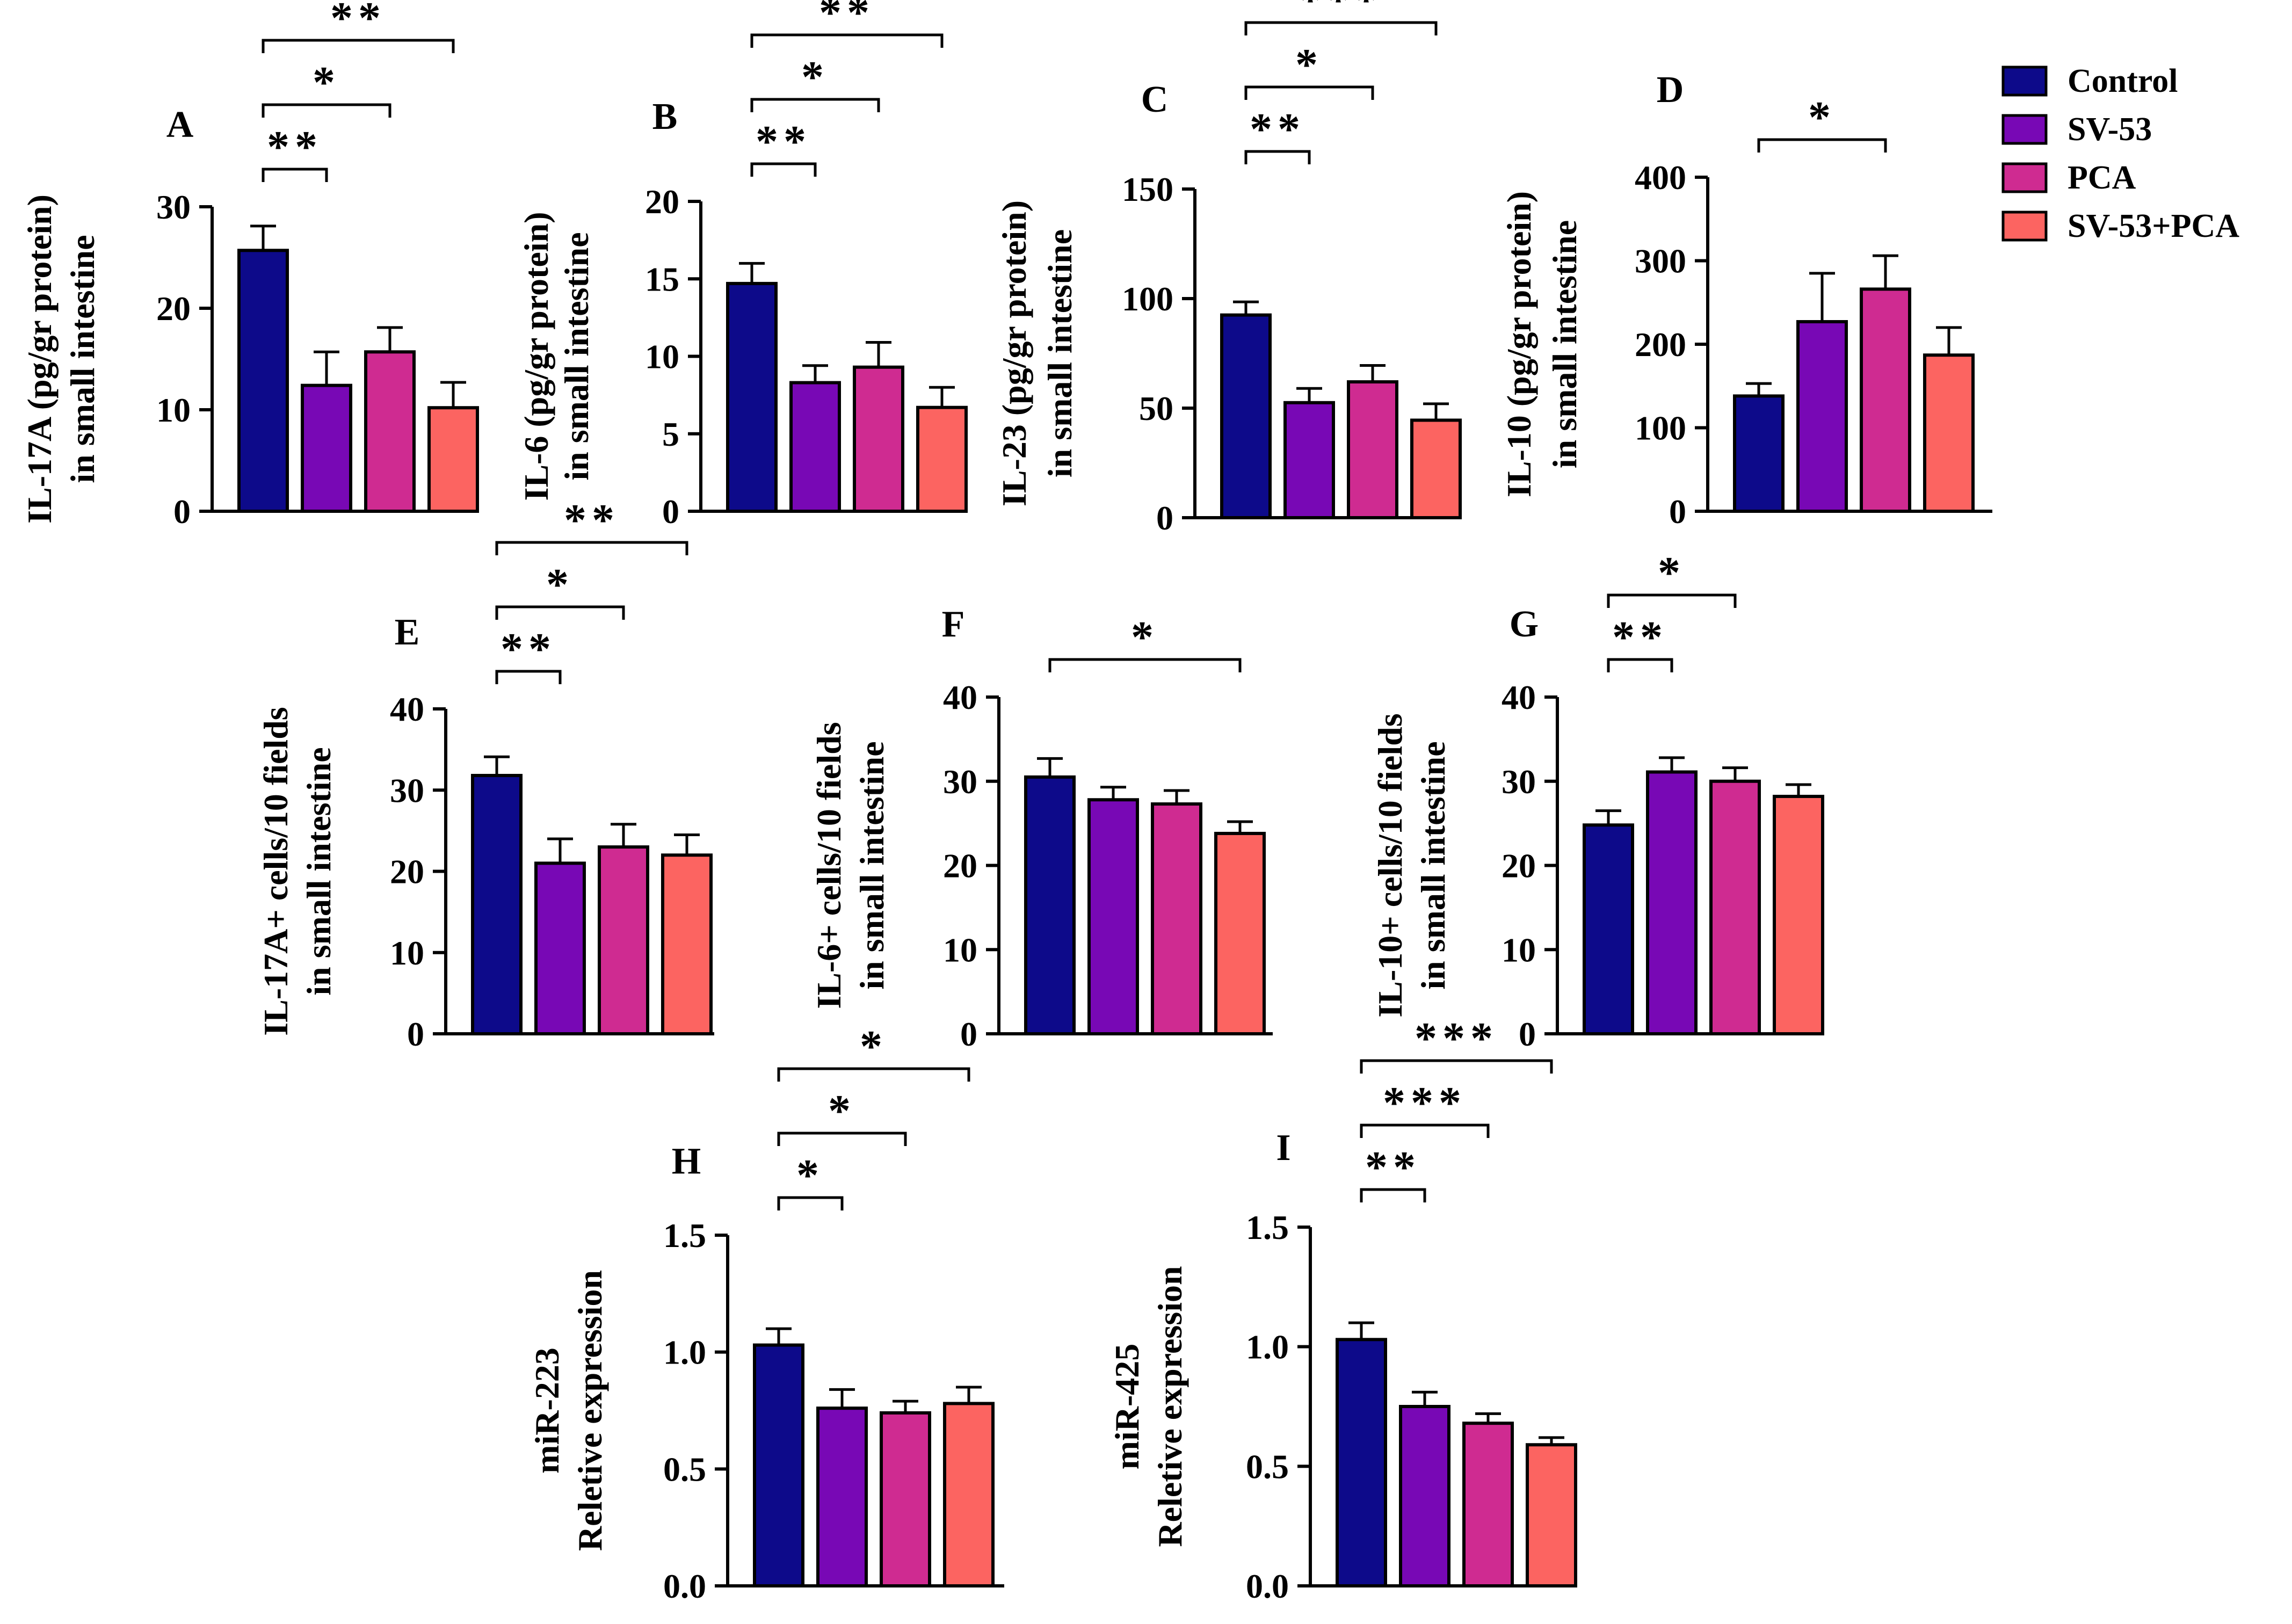  I want to click on y-tick-label: 150, so click(1147, 189).